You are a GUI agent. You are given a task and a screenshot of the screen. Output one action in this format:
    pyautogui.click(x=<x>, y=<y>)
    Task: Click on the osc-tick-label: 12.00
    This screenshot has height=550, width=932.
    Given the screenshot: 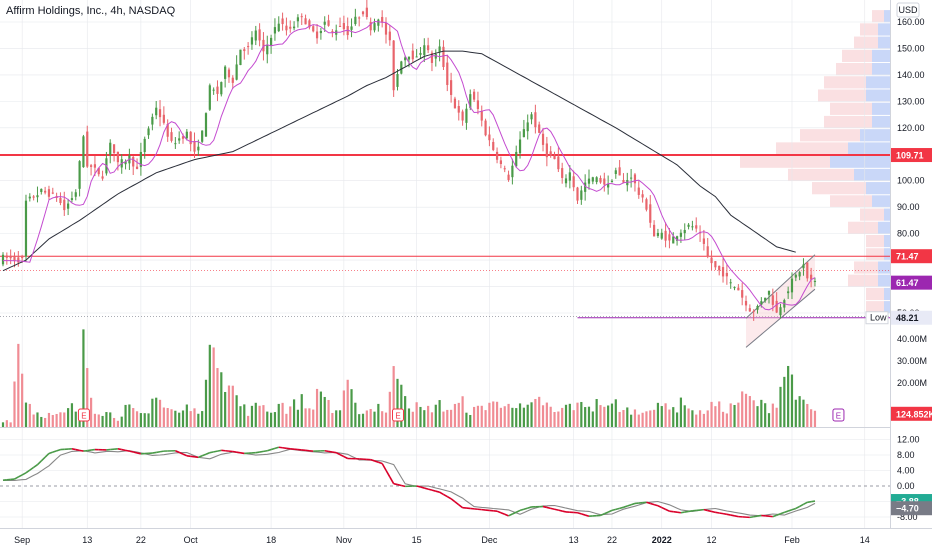 What is the action you would take?
    pyautogui.click(x=908, y=440)
    